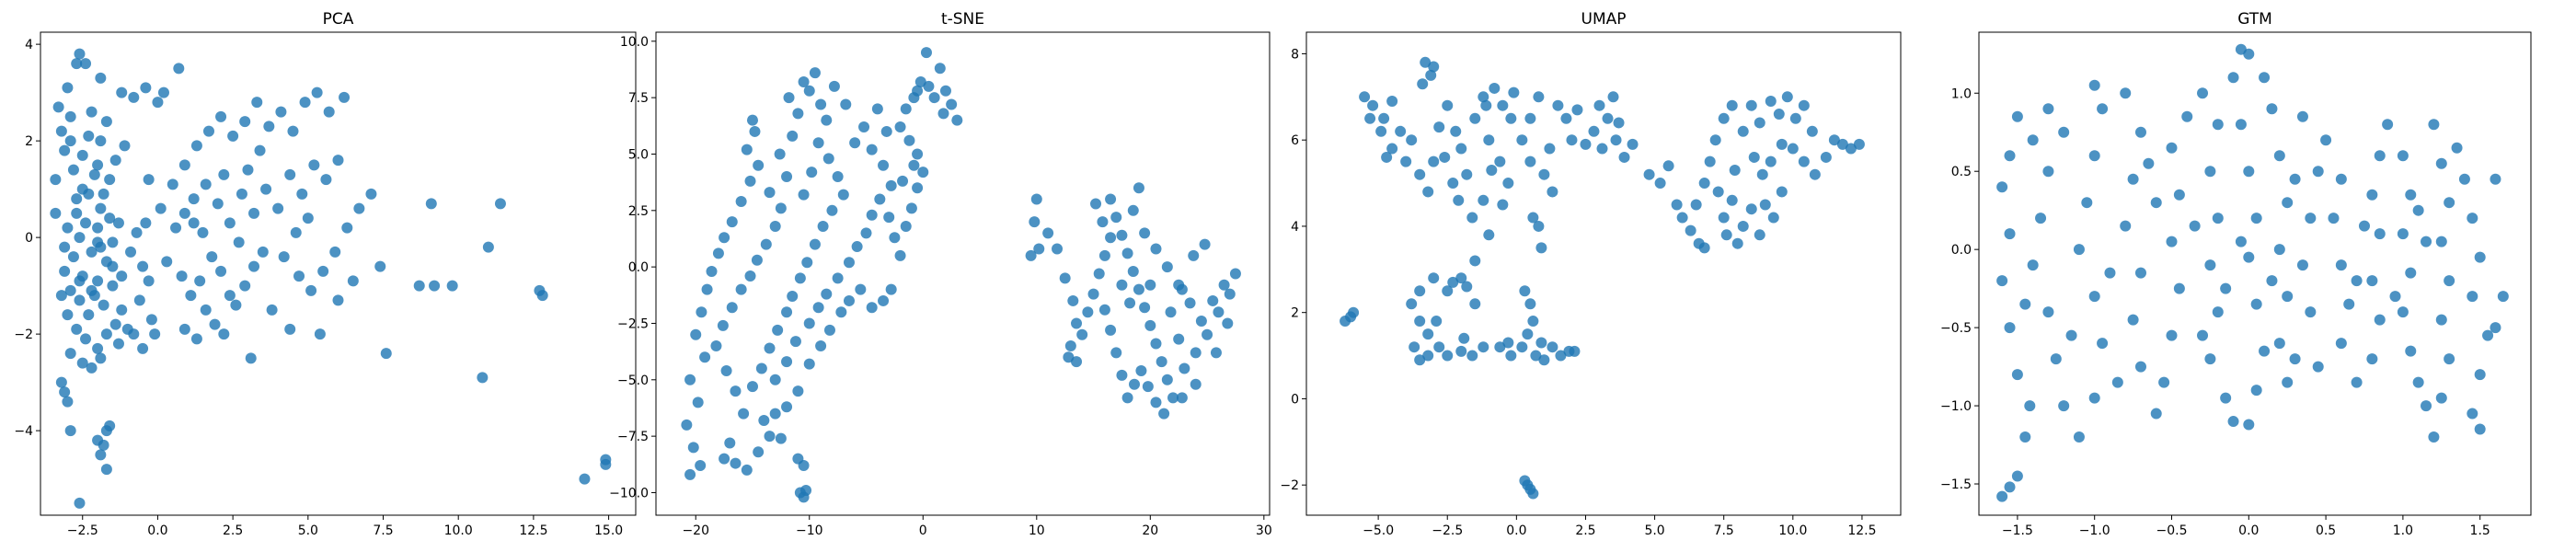  Describe the element at coordinates (2017, 530) in the screenshot. I see `gtm-x-tick-label: −1.5` at that location.